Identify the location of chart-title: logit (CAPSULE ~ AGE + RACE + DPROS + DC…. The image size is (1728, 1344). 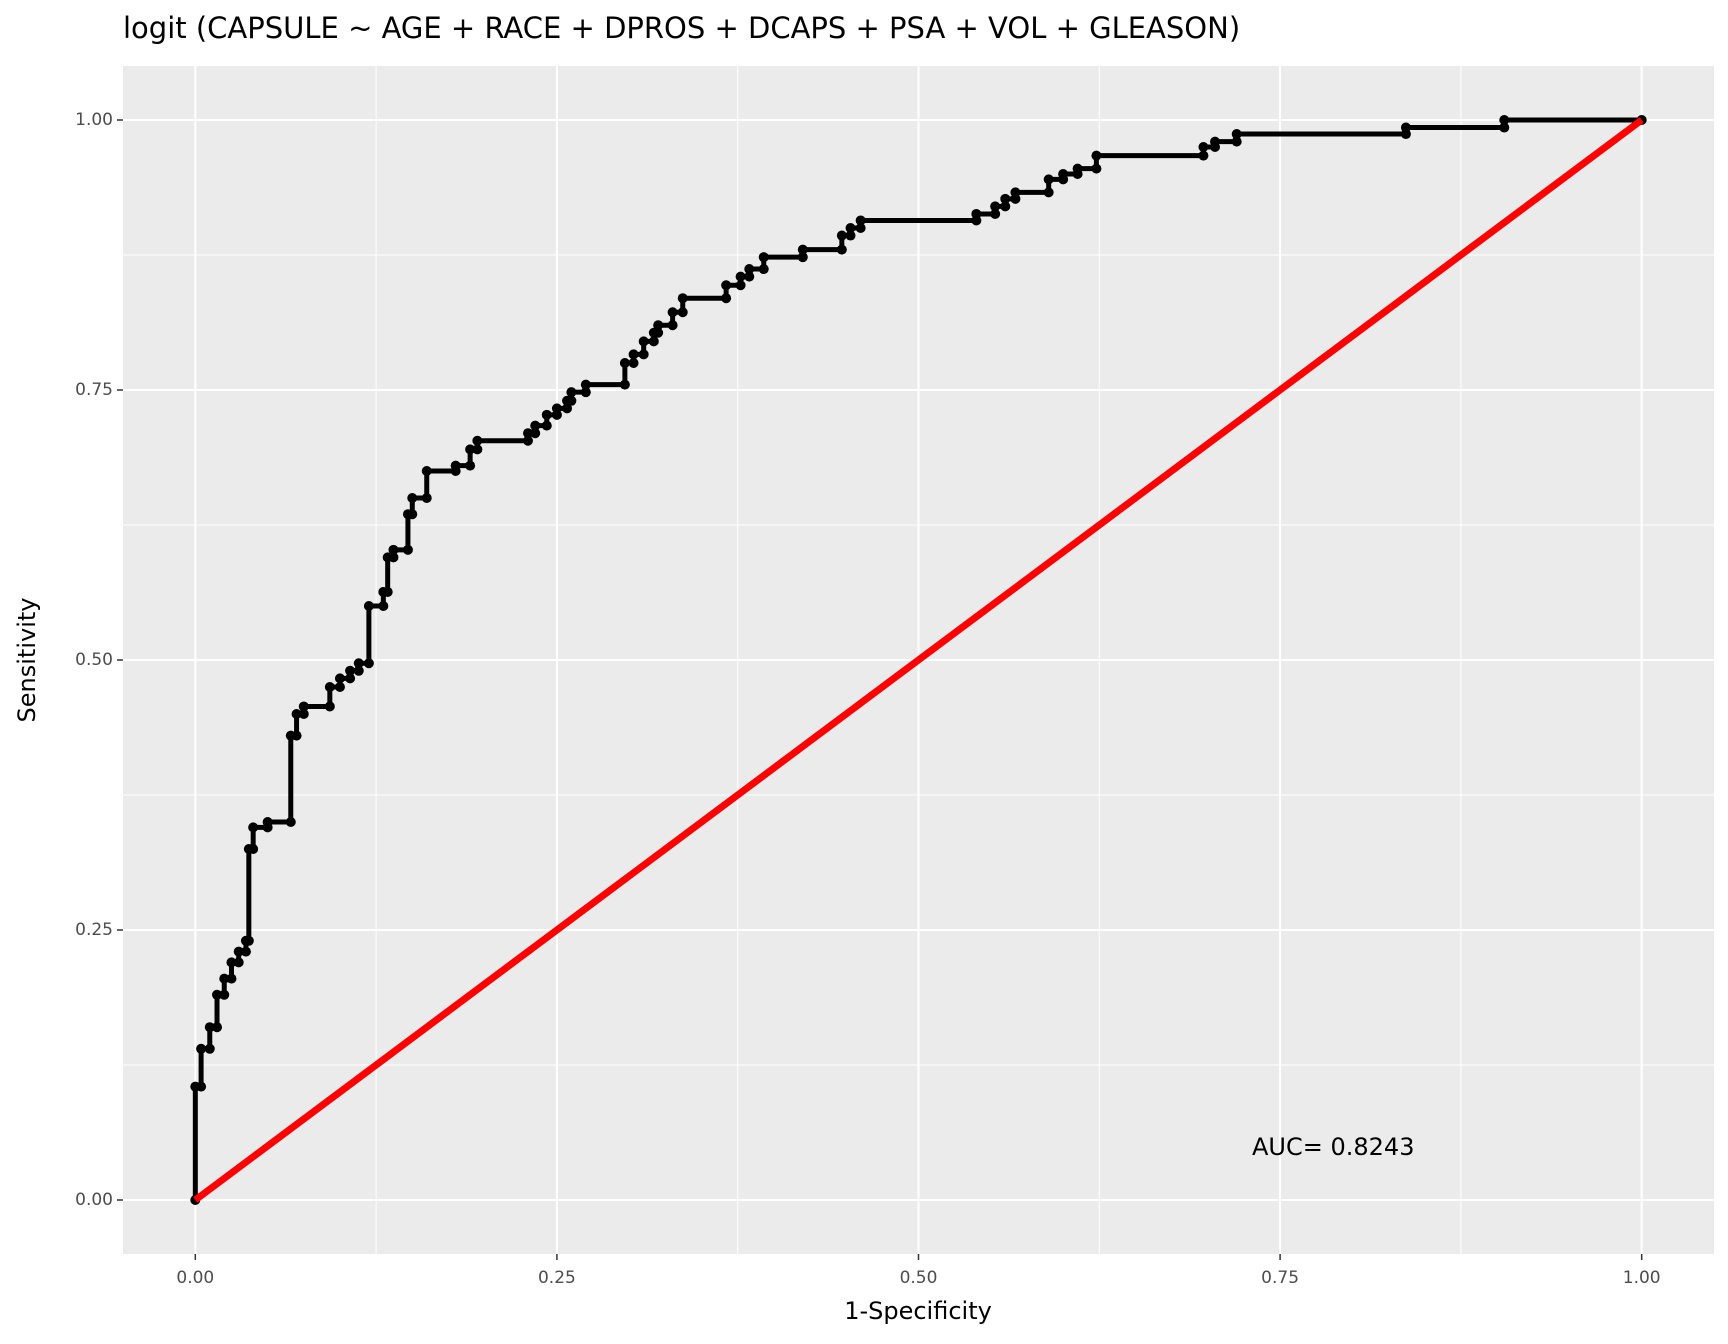
(681, 28).